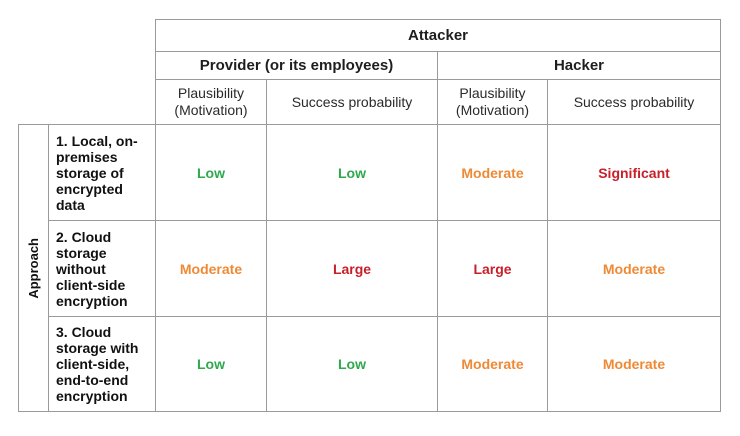 Image resolution: width=740 pixels, height=436 pixels. What do you see at coordinates (634, 102) in the screenshot?
I see `column-header-hacker-success: Success probability` at bounding box center [634, 102].